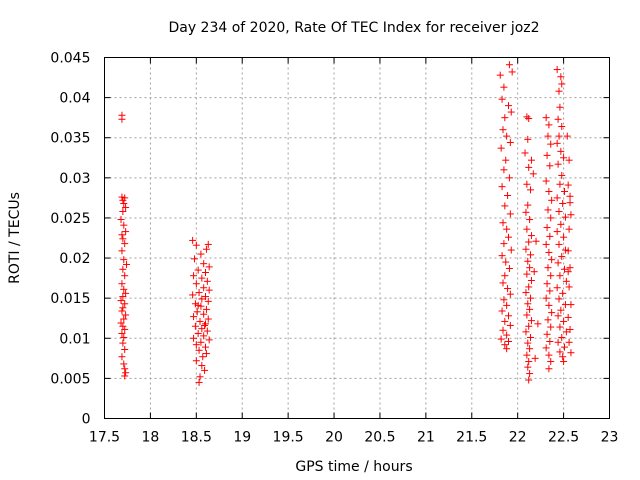  Describe the element at coordinates (74, 339) in the screenshot. I see `y-tick-label: 0.01` at that location.